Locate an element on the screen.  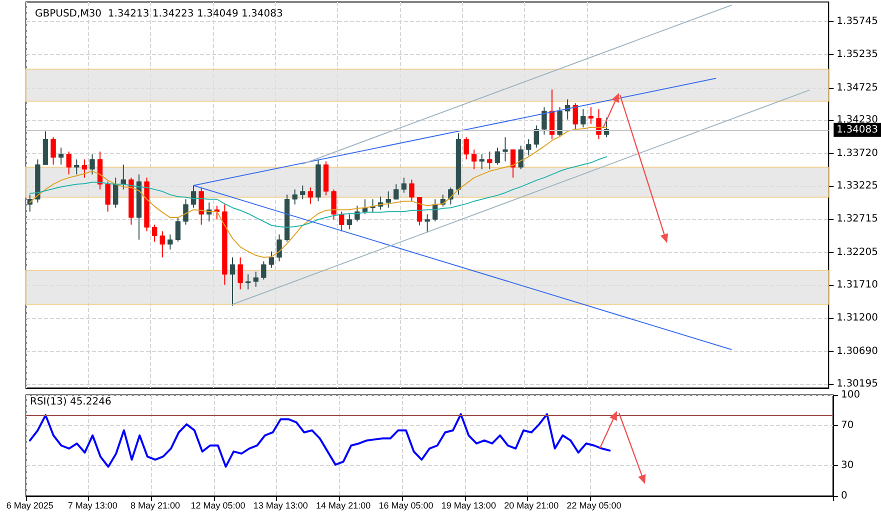
x-tick-label: 8 May 21:00 is located at coordinates (155, 505).